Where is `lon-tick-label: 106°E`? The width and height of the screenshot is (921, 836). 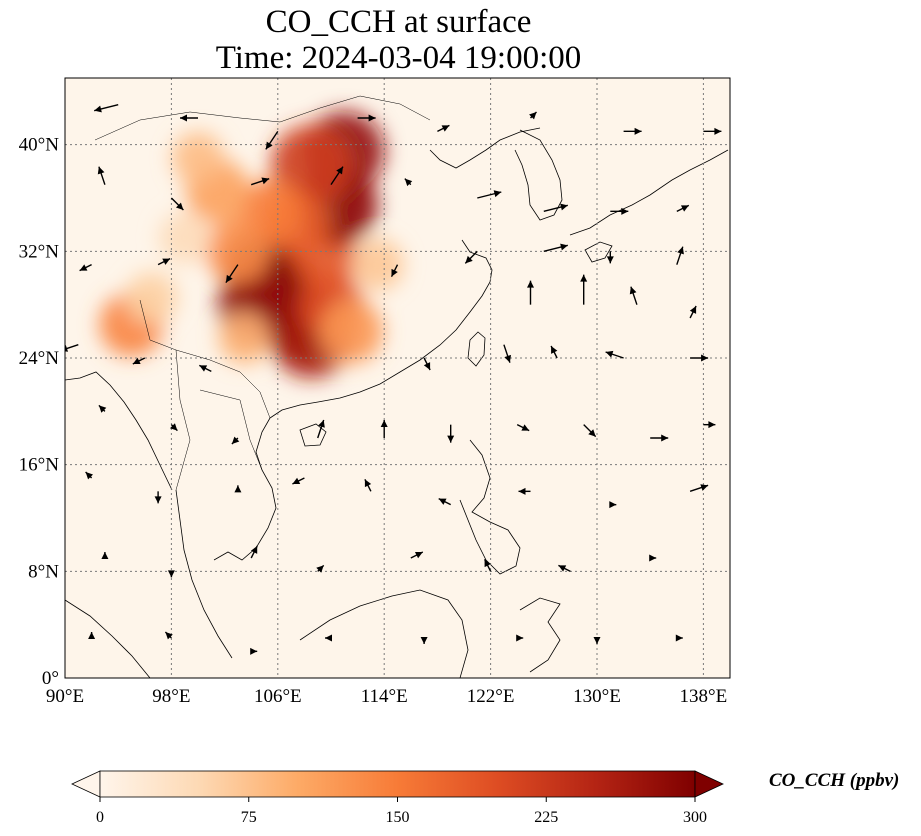 lon-tick-label: 106°E is located at coordinates (278, 696).